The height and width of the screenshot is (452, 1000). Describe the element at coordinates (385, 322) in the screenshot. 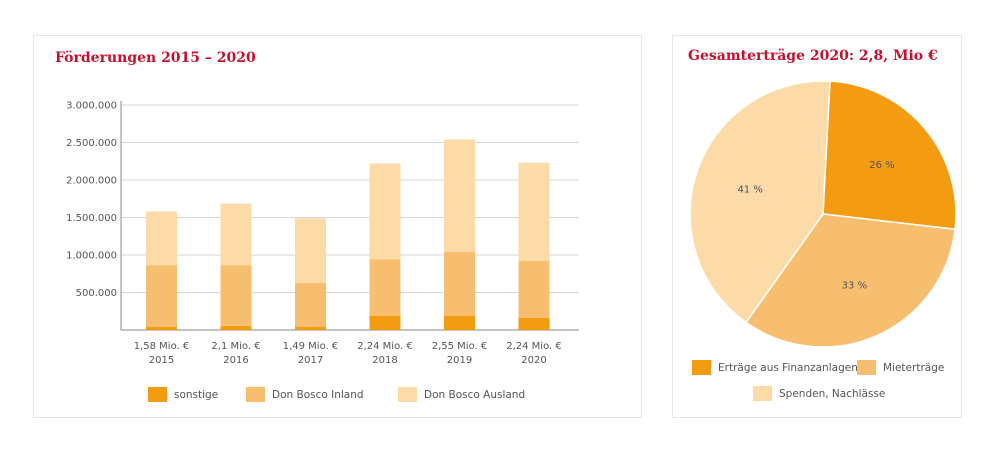

I see `bar-segment-sonstige-2018` at that location.